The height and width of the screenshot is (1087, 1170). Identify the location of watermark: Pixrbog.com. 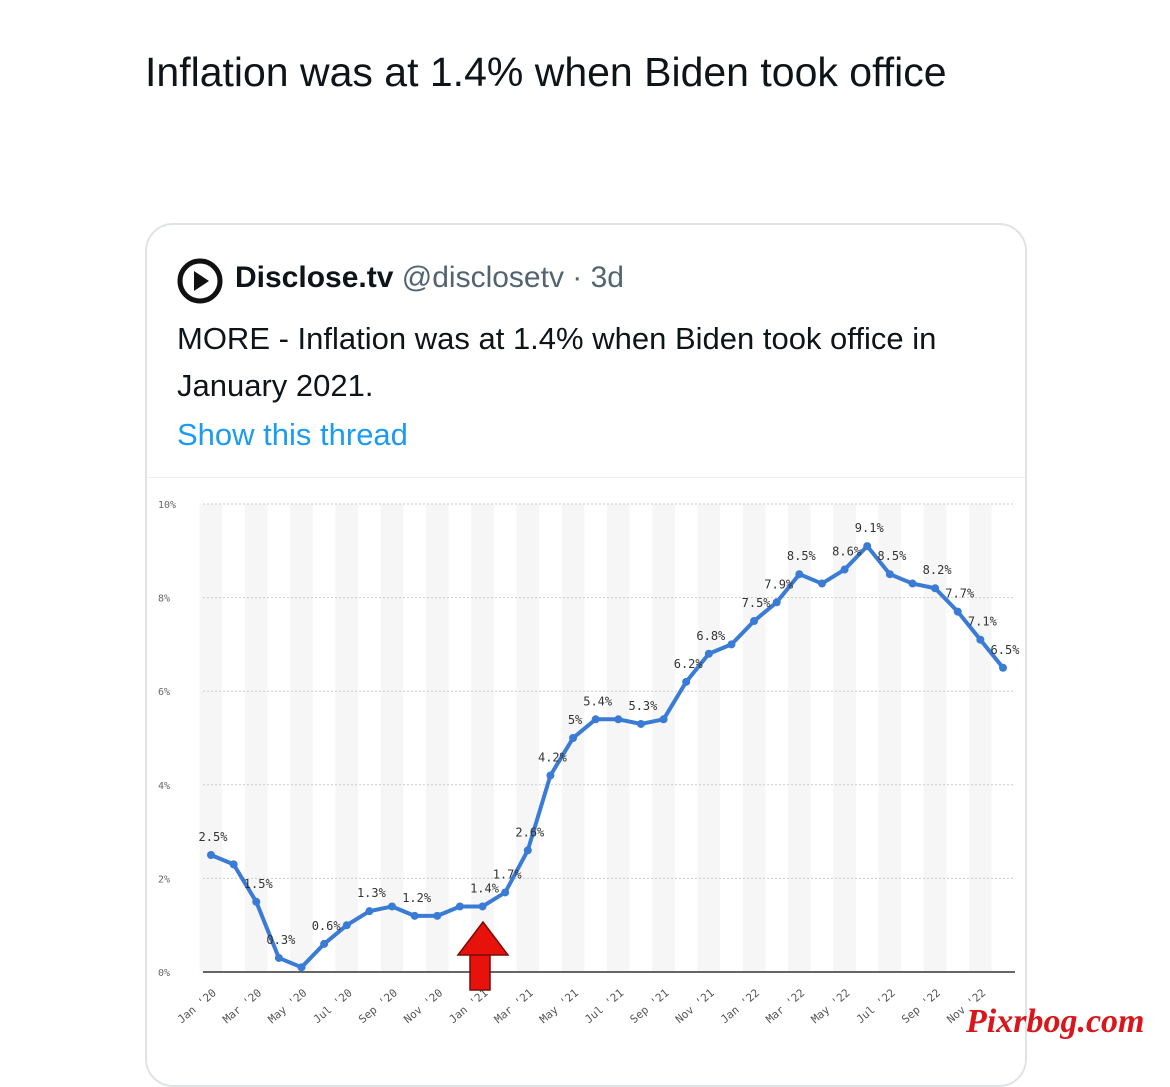
(1055, 1021).